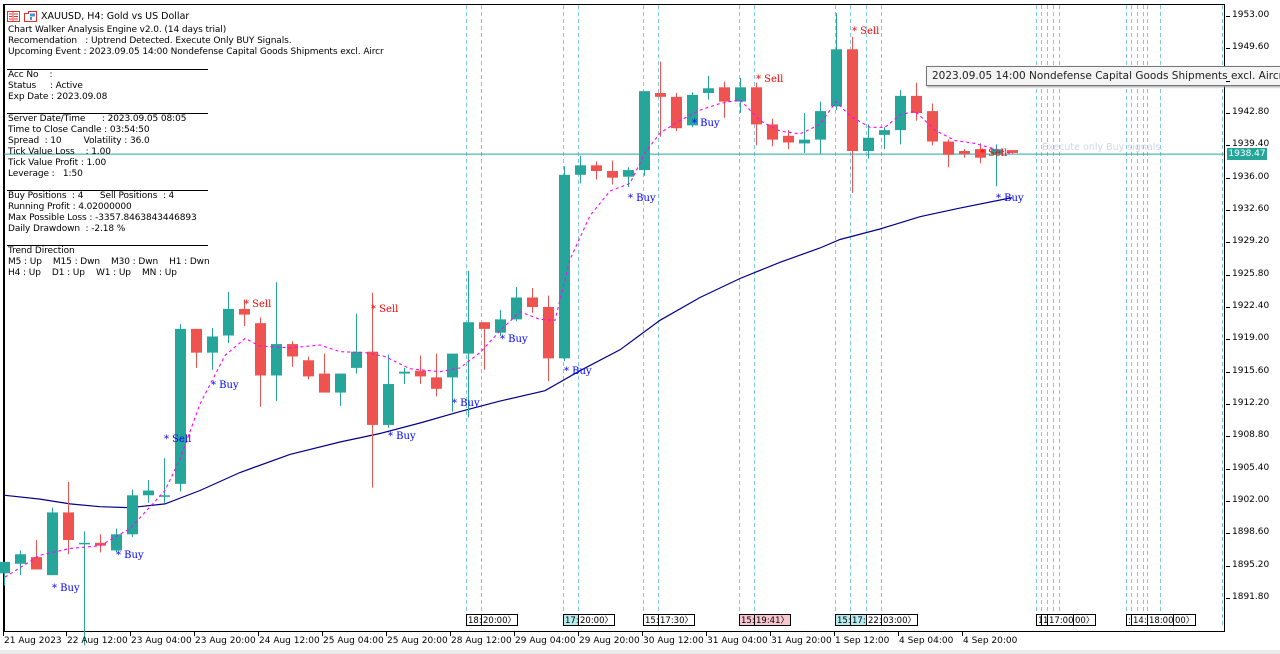 This screenshot has height=654, width=1280. What do you see at coordinates (109, 262) in the screenshot?
I see `trend-row-1: M5 : Up M15 : Dwn M30 : Dwn H1 : Dwn` at bounding box center [109, 262].